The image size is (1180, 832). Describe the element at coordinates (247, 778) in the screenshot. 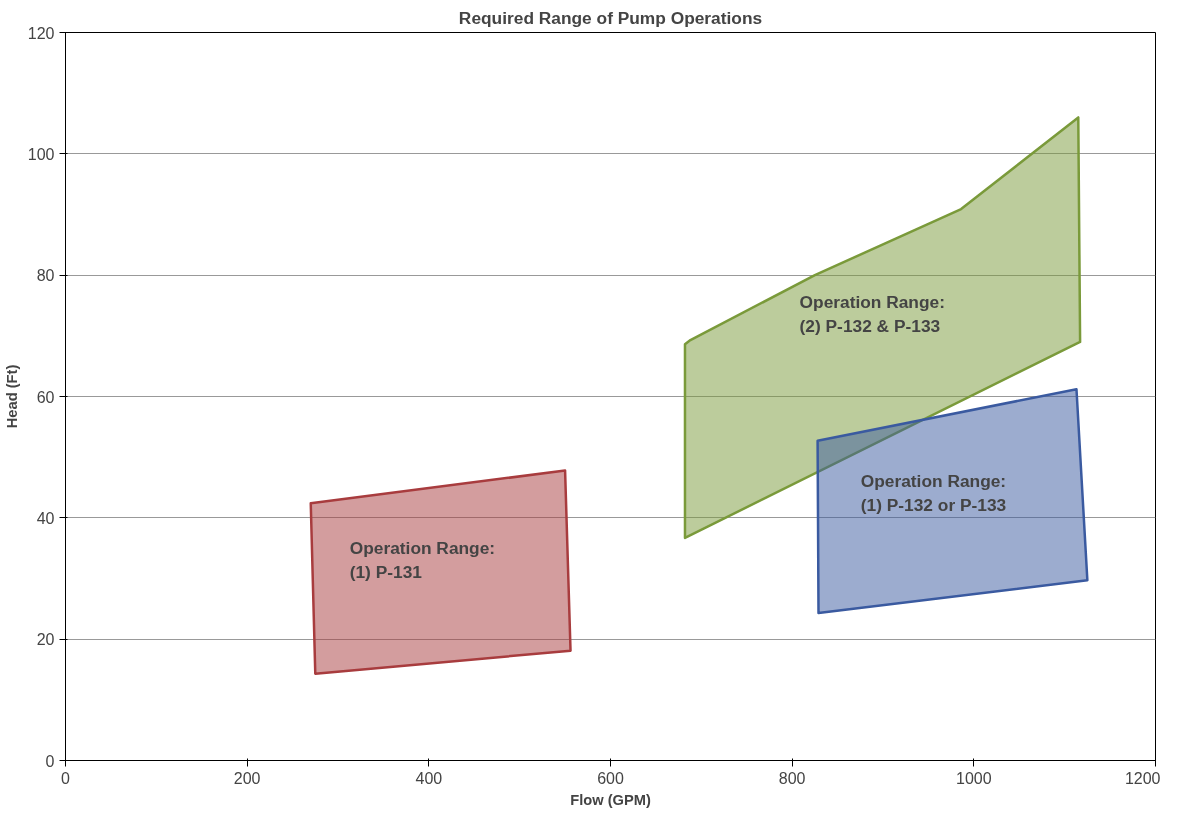

I see `x-tick-label: 200` at that location.